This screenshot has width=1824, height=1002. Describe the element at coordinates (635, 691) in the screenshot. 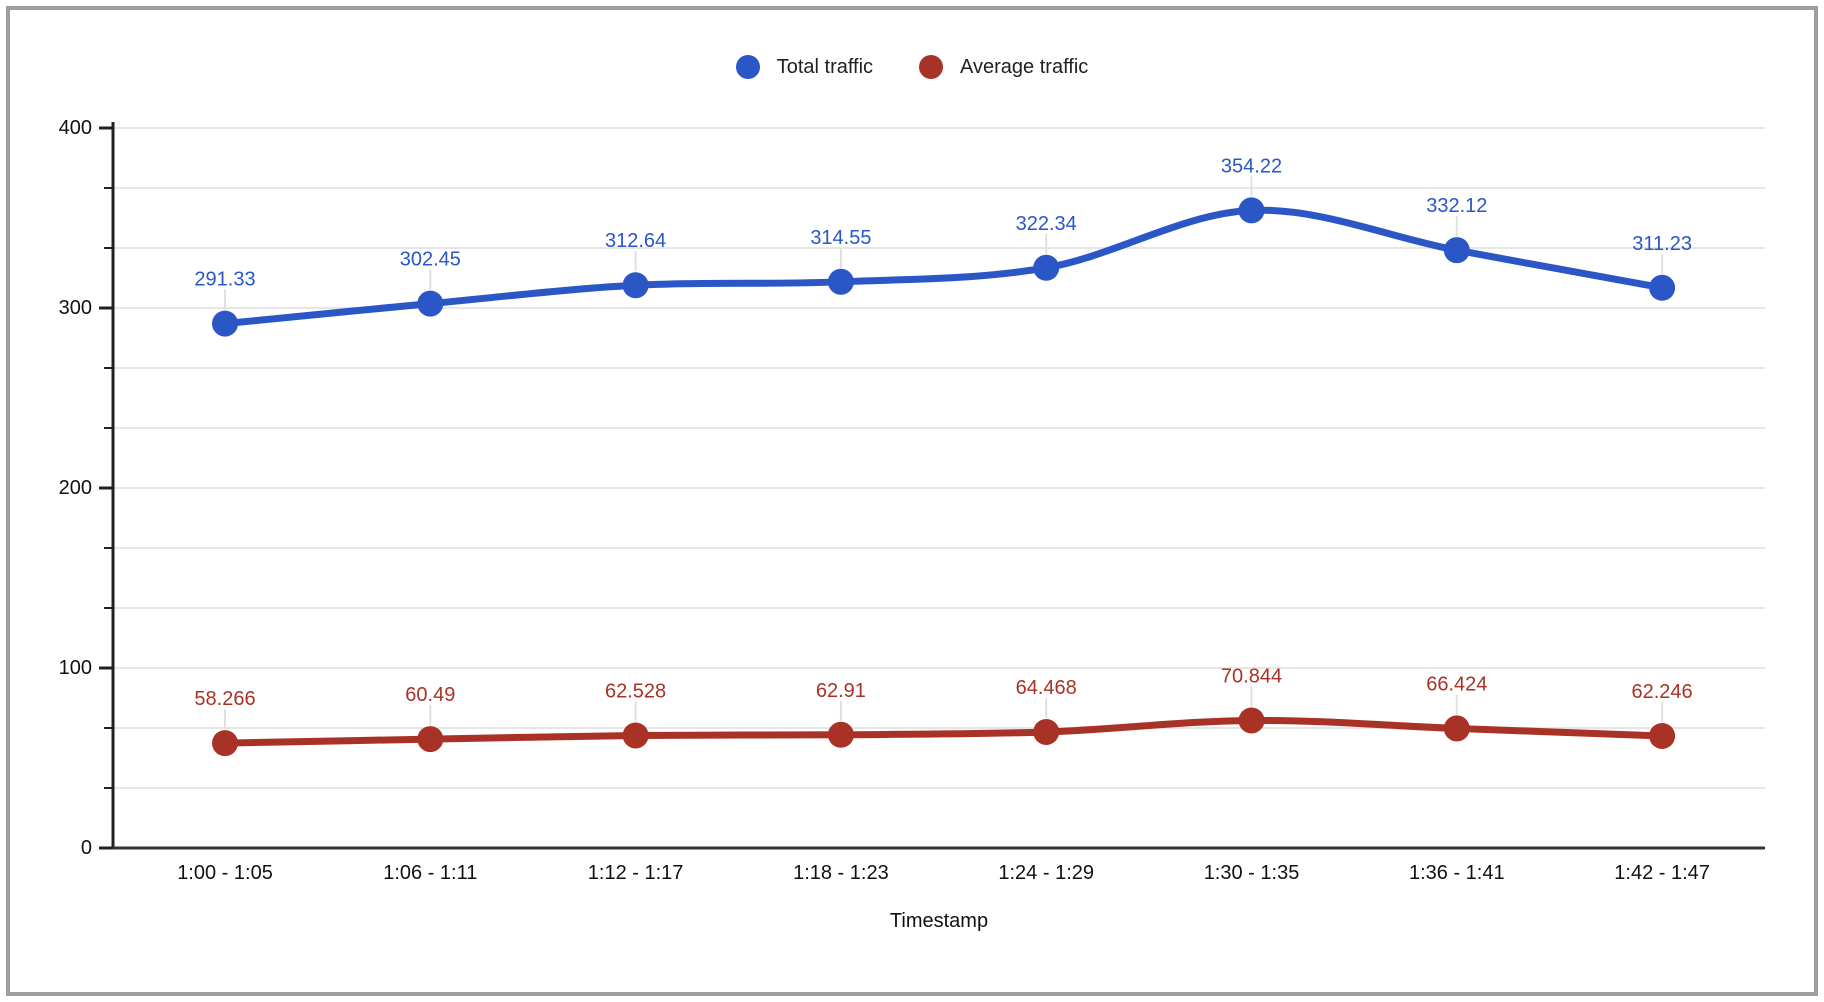

I see `average-traffic-value-label: 62.528` at that location.